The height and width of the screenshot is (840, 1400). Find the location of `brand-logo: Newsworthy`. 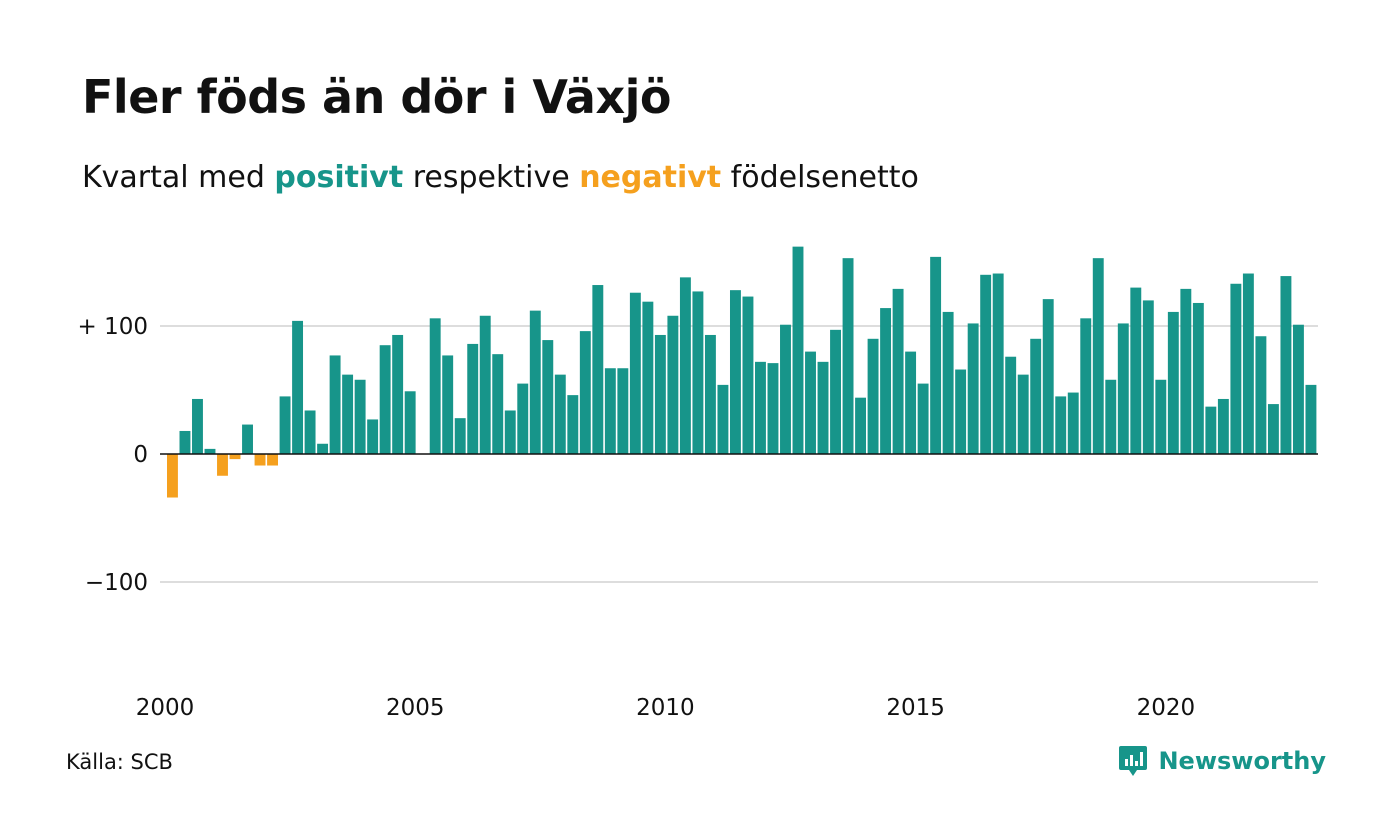

brand-logo: Newsworthy is located at coordinates (1222, 761).